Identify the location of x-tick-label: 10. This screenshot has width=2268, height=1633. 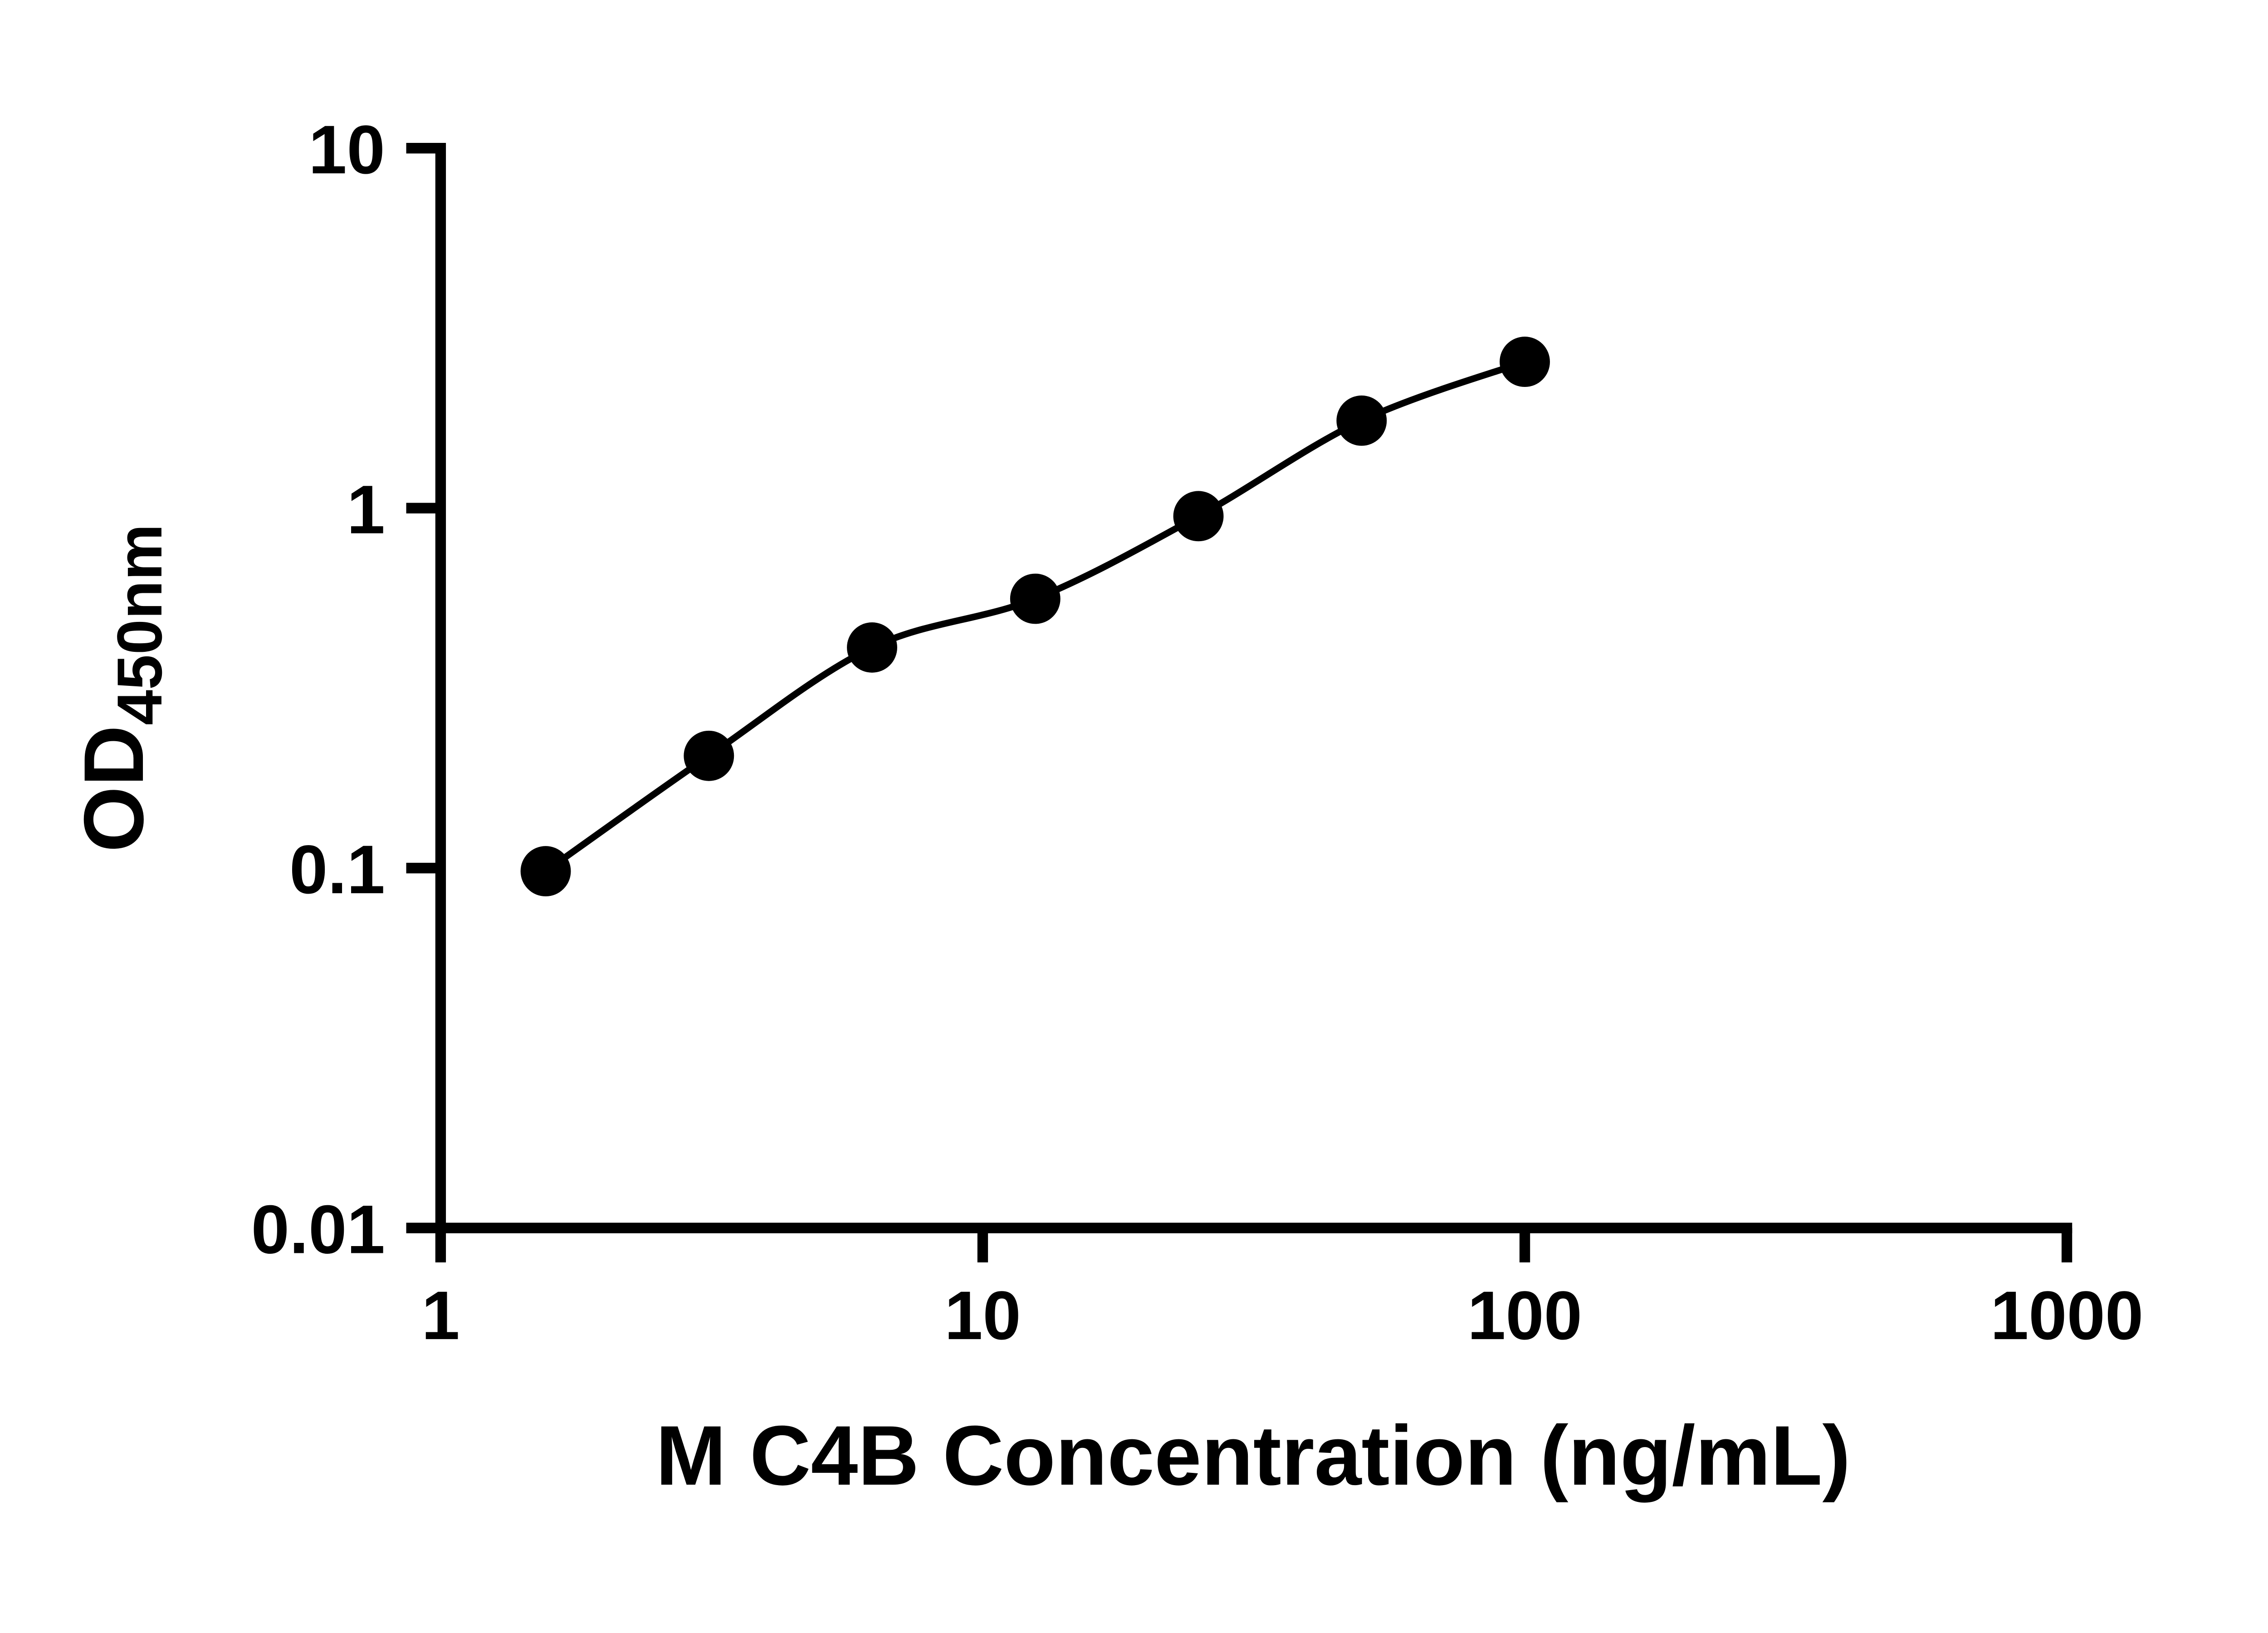
(983, 1315).